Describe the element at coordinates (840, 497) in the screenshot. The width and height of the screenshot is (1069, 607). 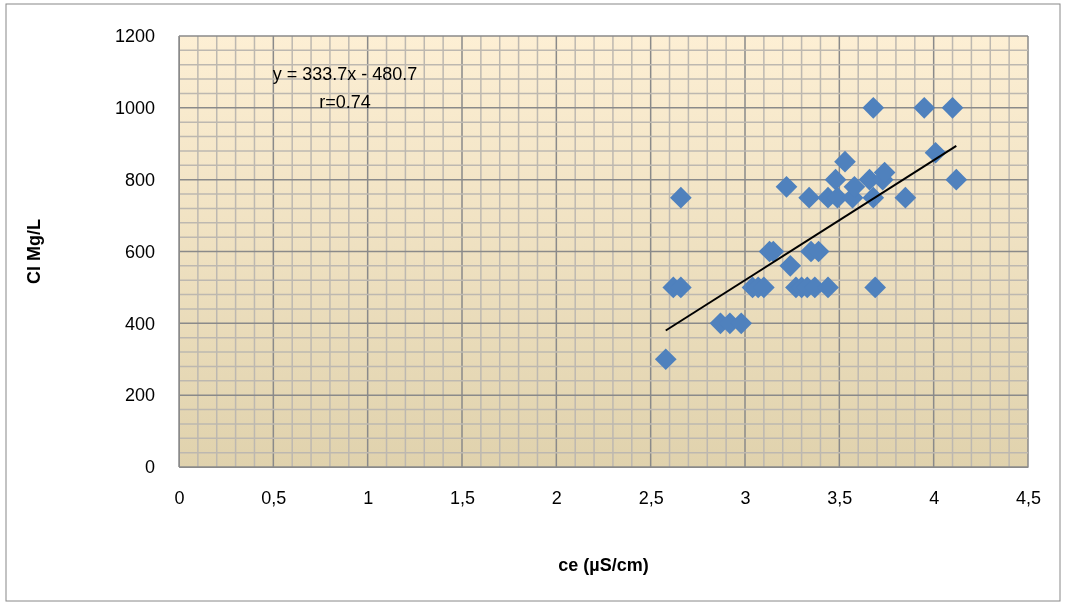
I see `x-tick-label: 3,5` at that location.